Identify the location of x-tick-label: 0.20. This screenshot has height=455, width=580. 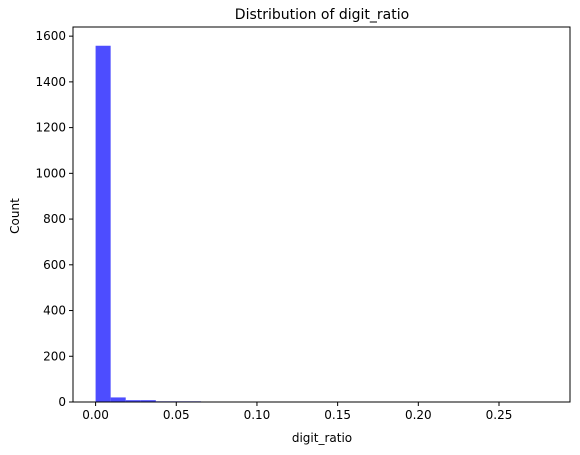
(418, 415).